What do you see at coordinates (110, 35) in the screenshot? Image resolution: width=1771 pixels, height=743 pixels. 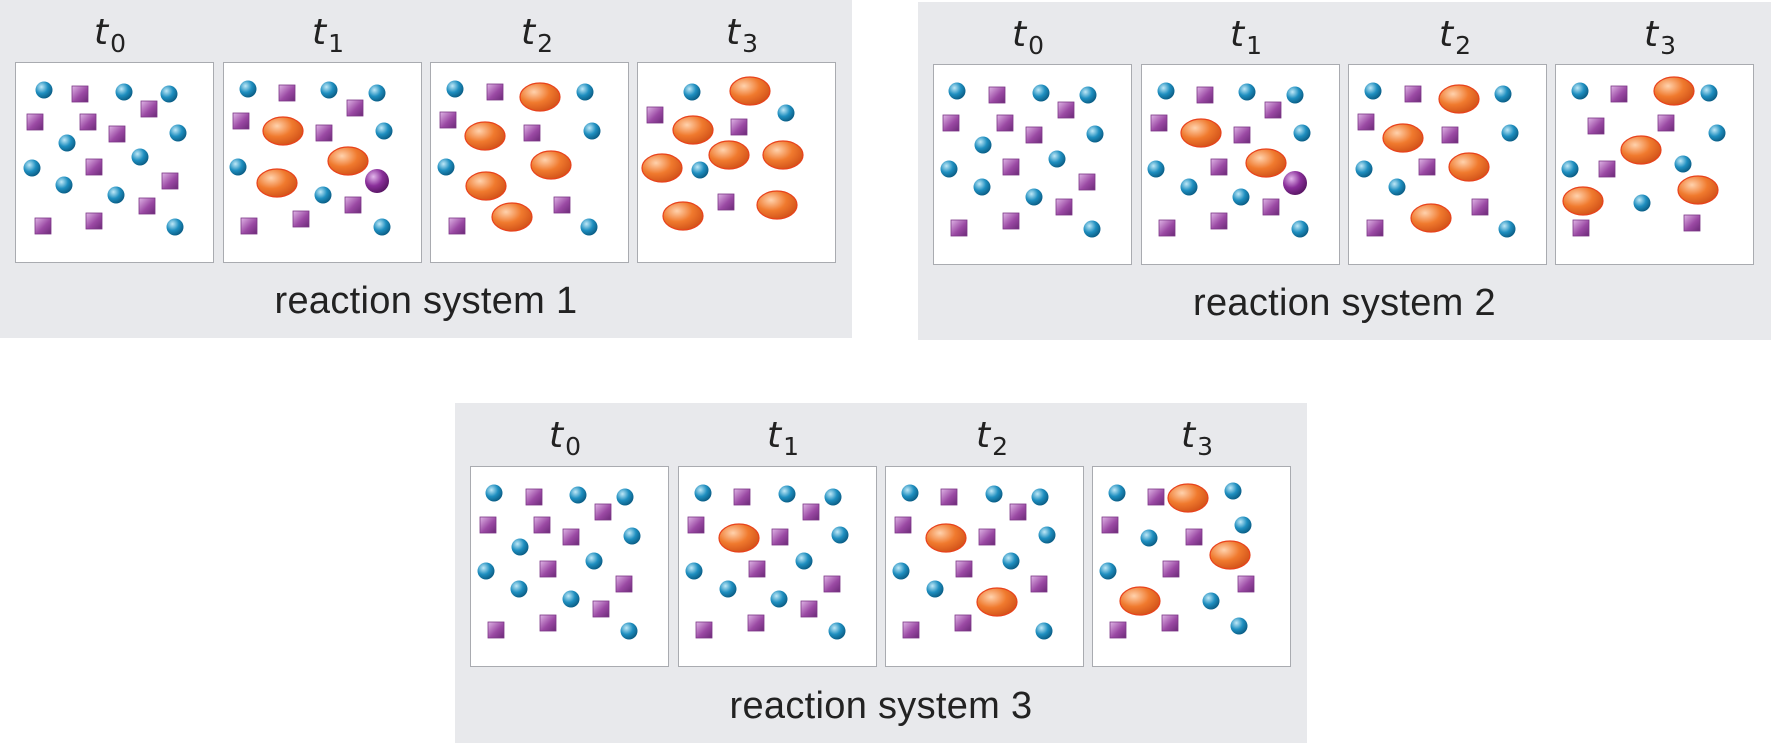 I see `time-label-t0: t0` at bounding box center [110, 35].